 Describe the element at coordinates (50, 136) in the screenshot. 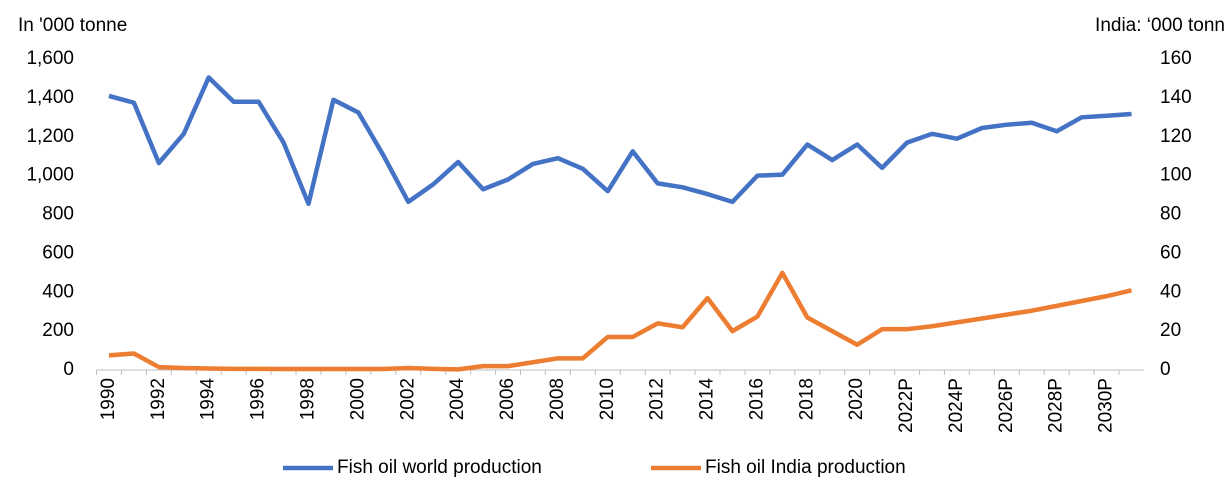

I see `y-tick-label: 1,200` at that location.